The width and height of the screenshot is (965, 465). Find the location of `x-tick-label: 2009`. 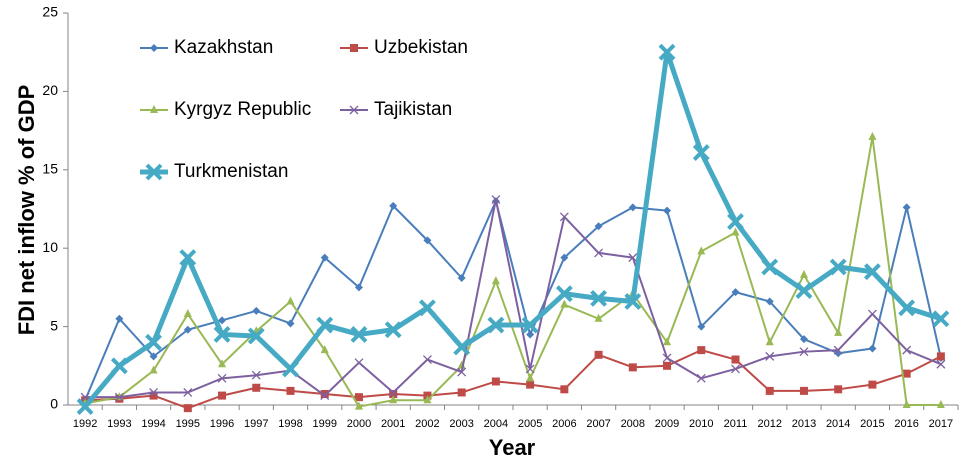

x-tick-label: 2009 is located at coordinates (667, 424).